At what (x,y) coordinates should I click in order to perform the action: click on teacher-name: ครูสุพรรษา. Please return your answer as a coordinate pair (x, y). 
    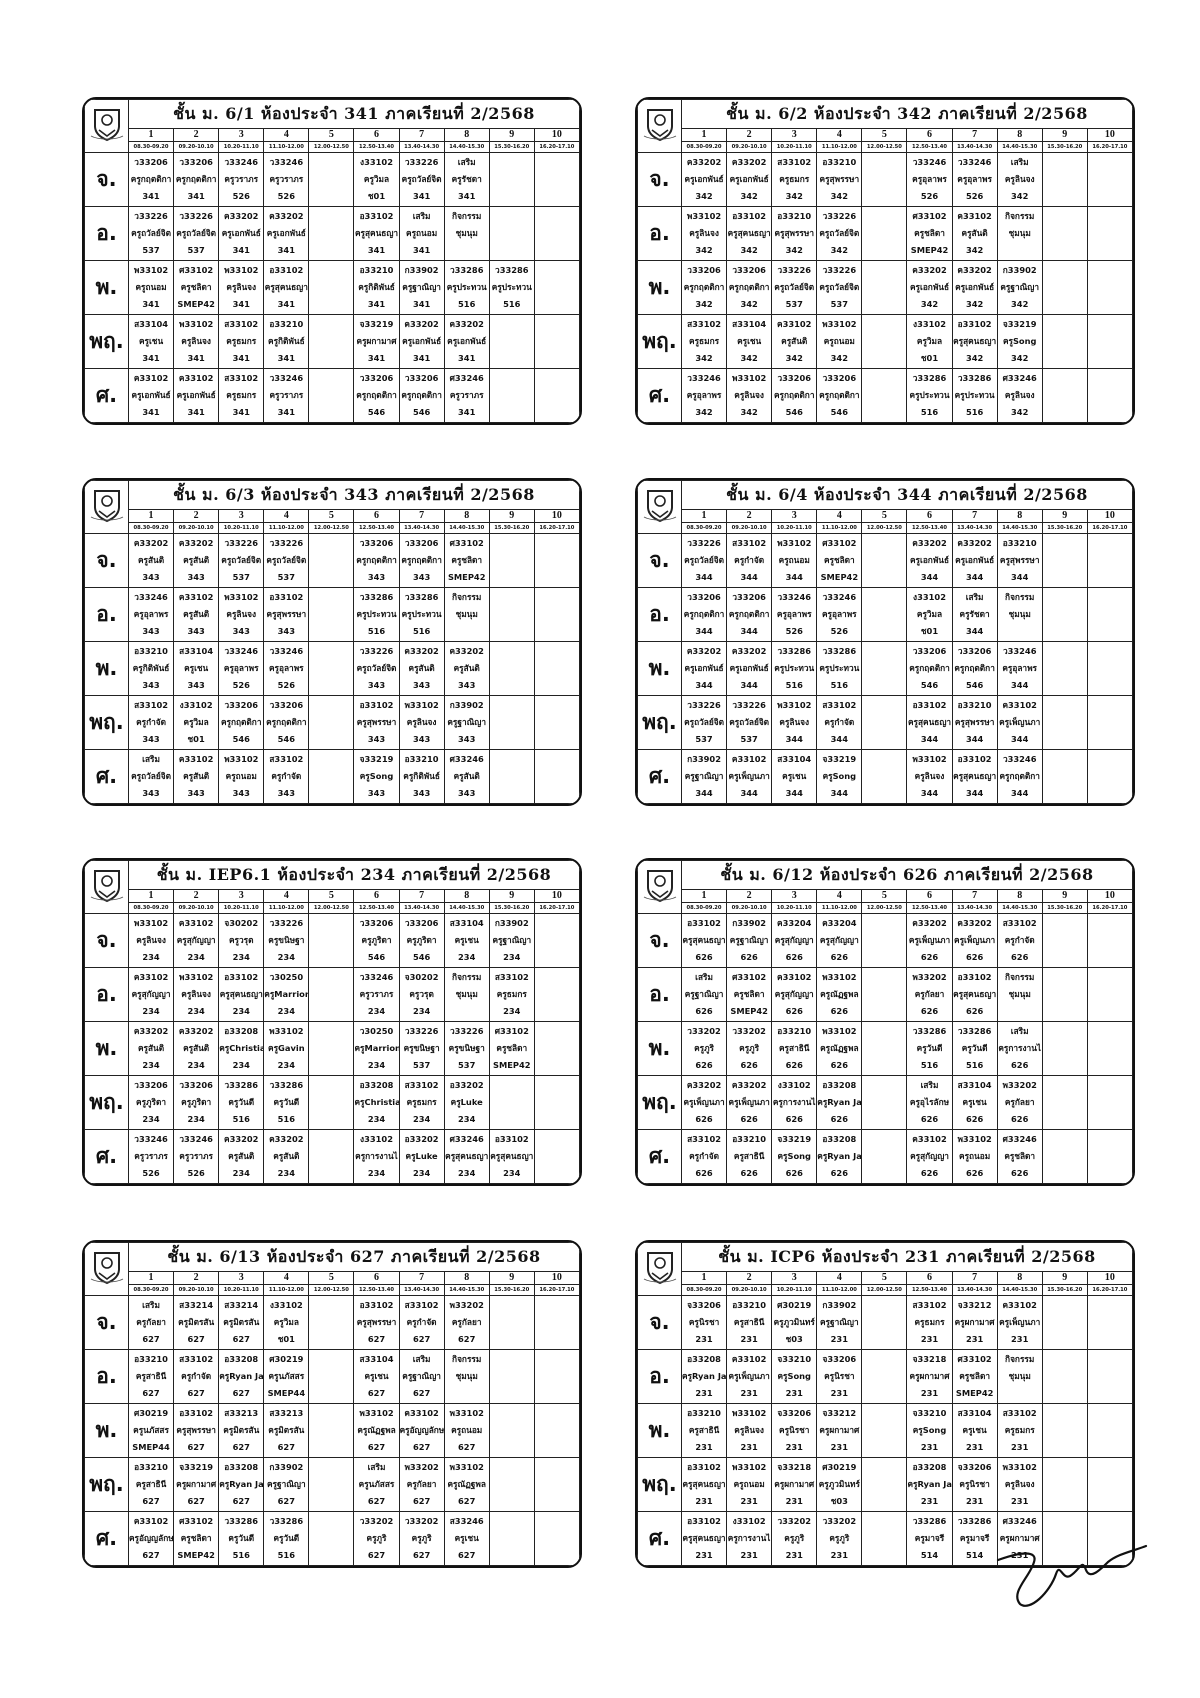
    Looking at the image, I should click on (286, 614).